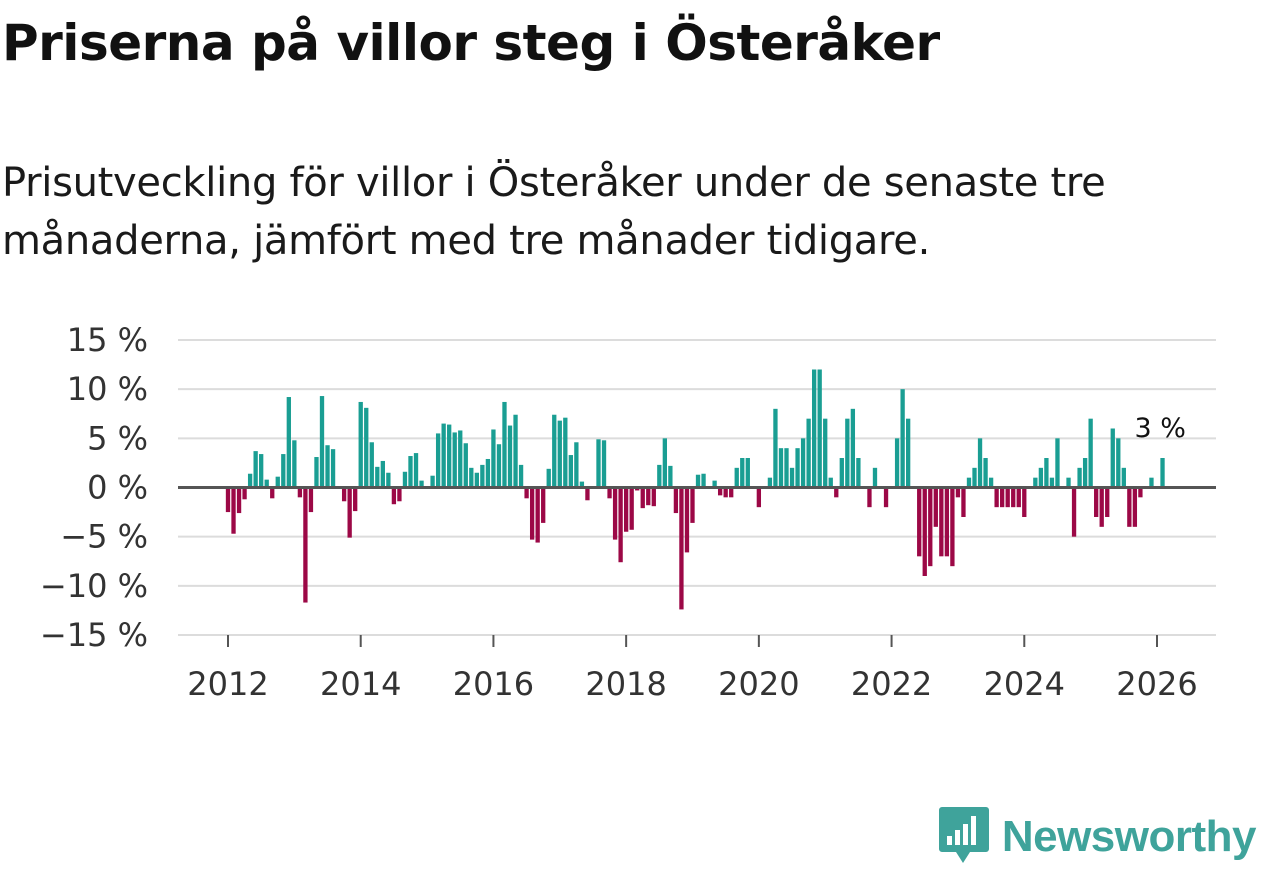  Describe the element at coordinates (964, 837) in the screenshot. I see `bar-chart-speech-bubble-icon` at that location.